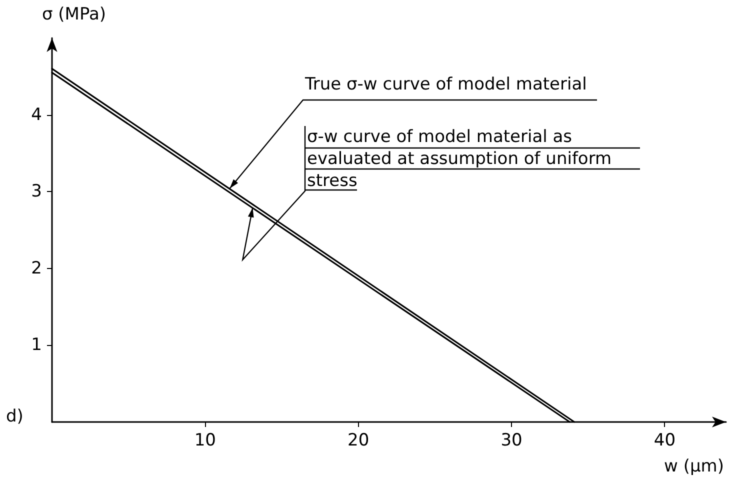 The height and width of the screenshot is (492, 730). I want to click on y-tick-label: 1, so click(36, 345).